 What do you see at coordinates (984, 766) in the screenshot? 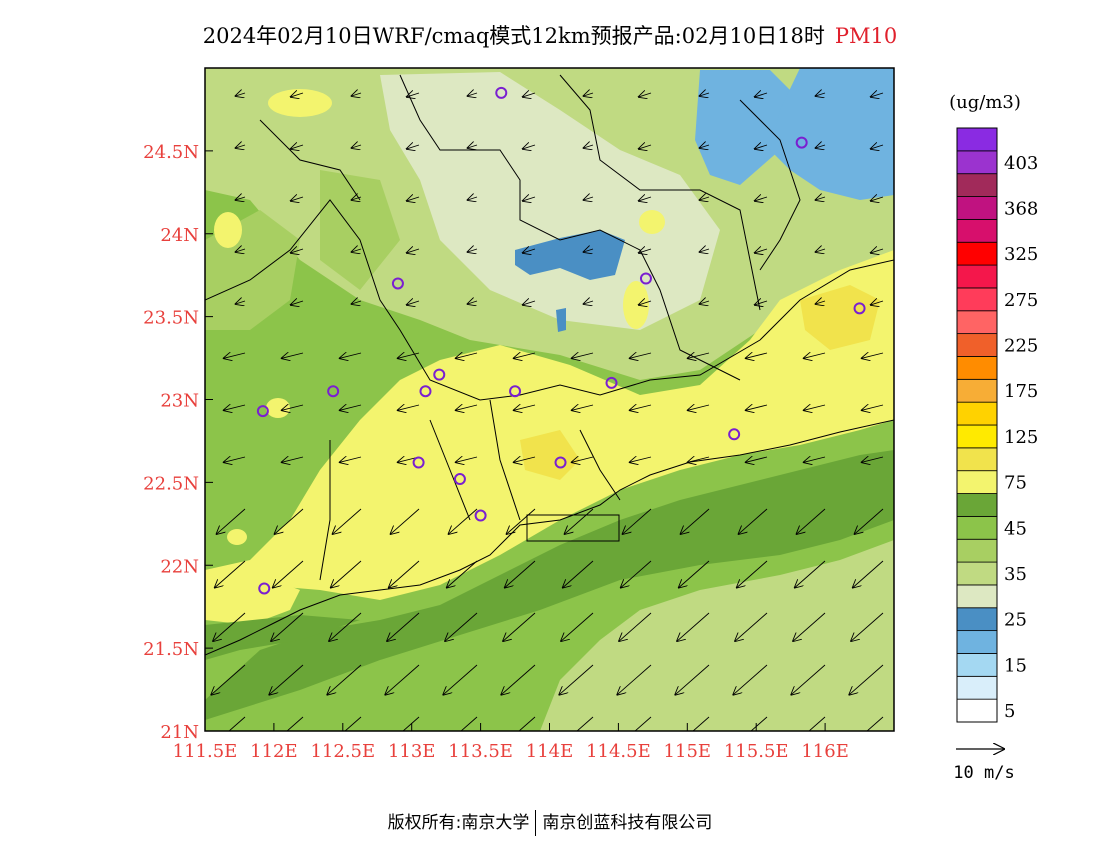
I see `reference-vector: 10 m/s` at bounding box center [984, 766].